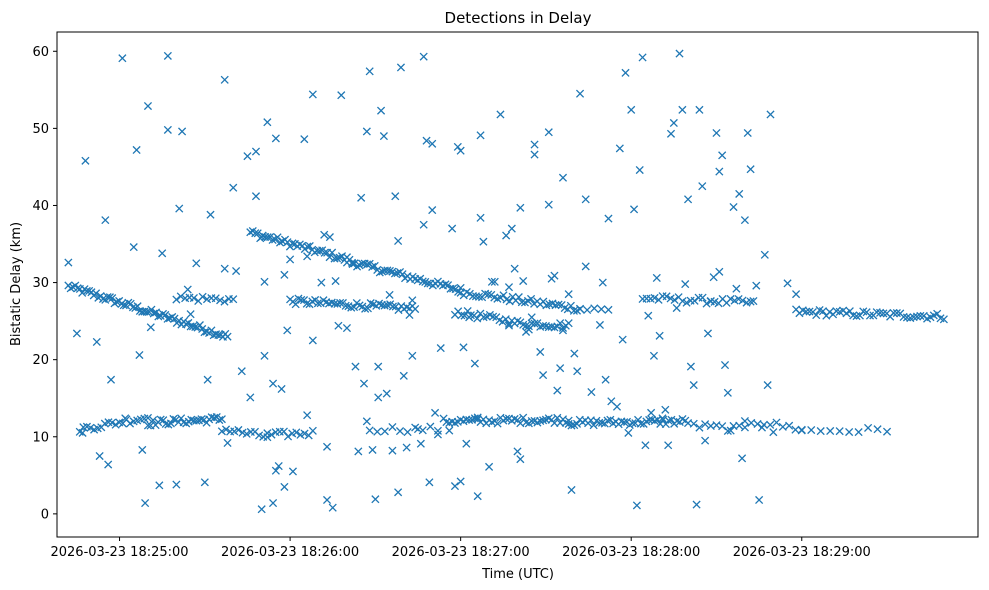  Describe the element at coordinates (16, 284) in the screenshot. I see `y-axis-label: Bistatic Delay (km)` at that location.